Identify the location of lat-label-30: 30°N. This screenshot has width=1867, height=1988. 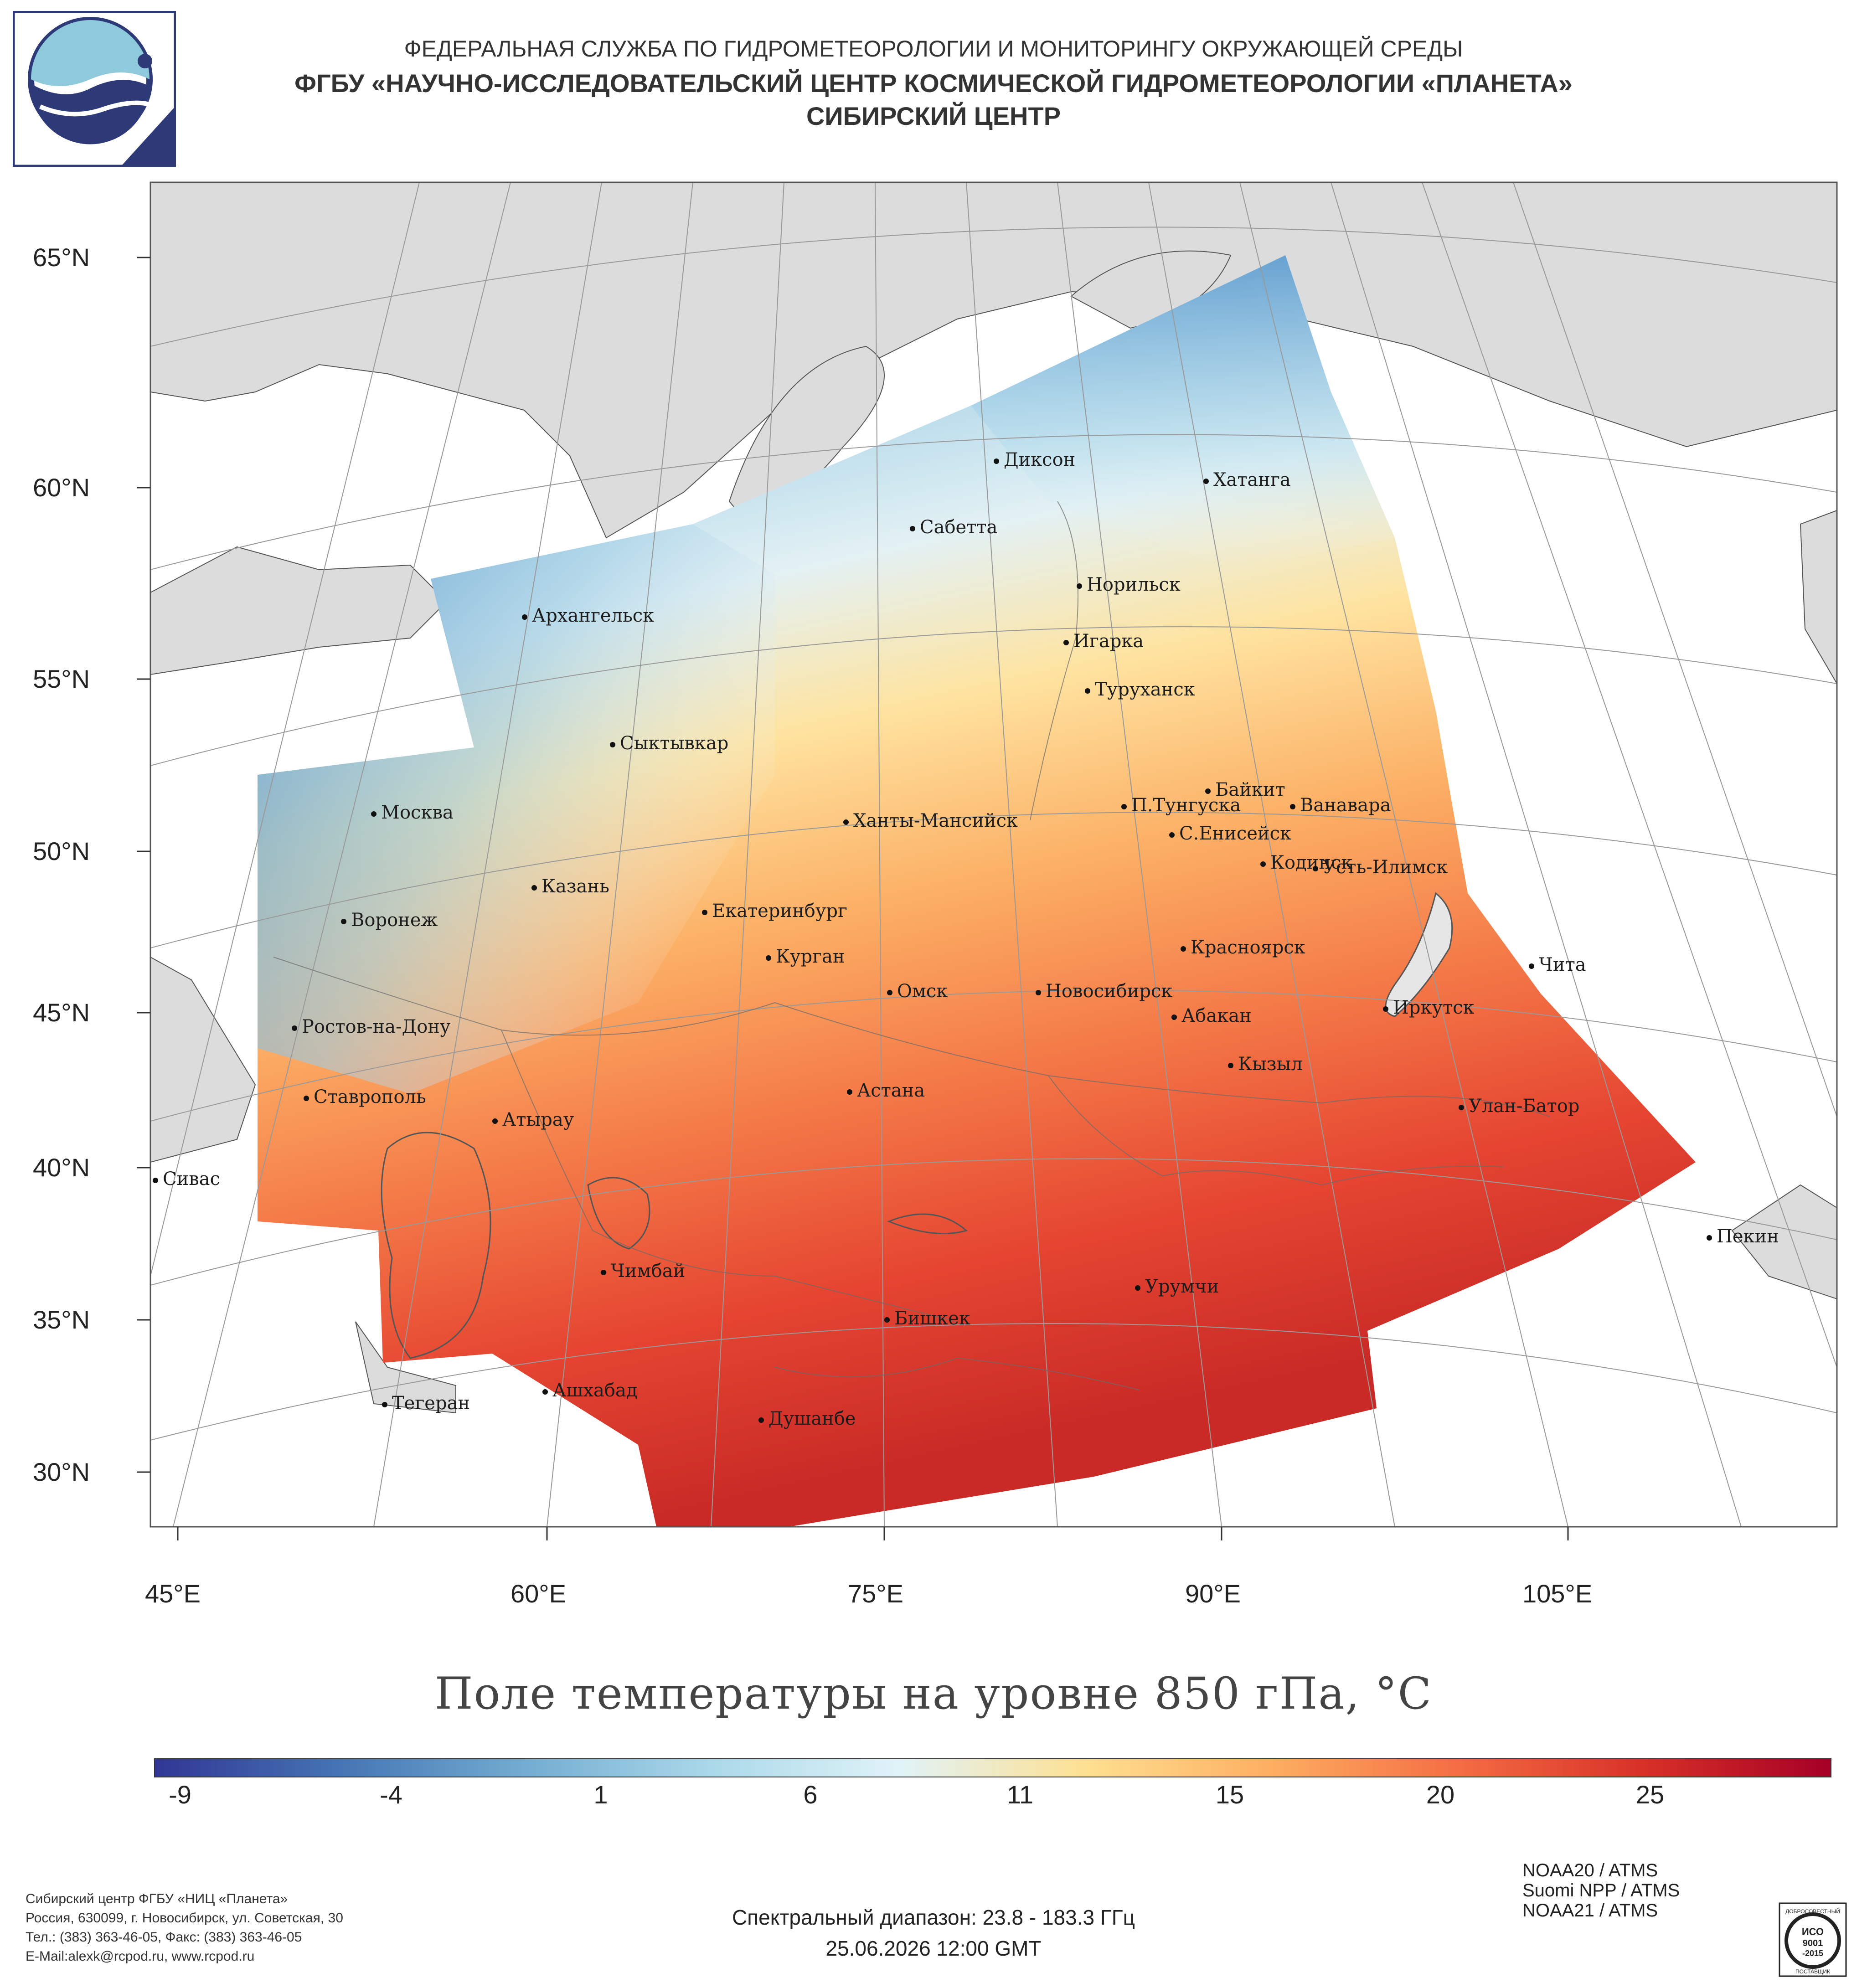
(61, 1472).